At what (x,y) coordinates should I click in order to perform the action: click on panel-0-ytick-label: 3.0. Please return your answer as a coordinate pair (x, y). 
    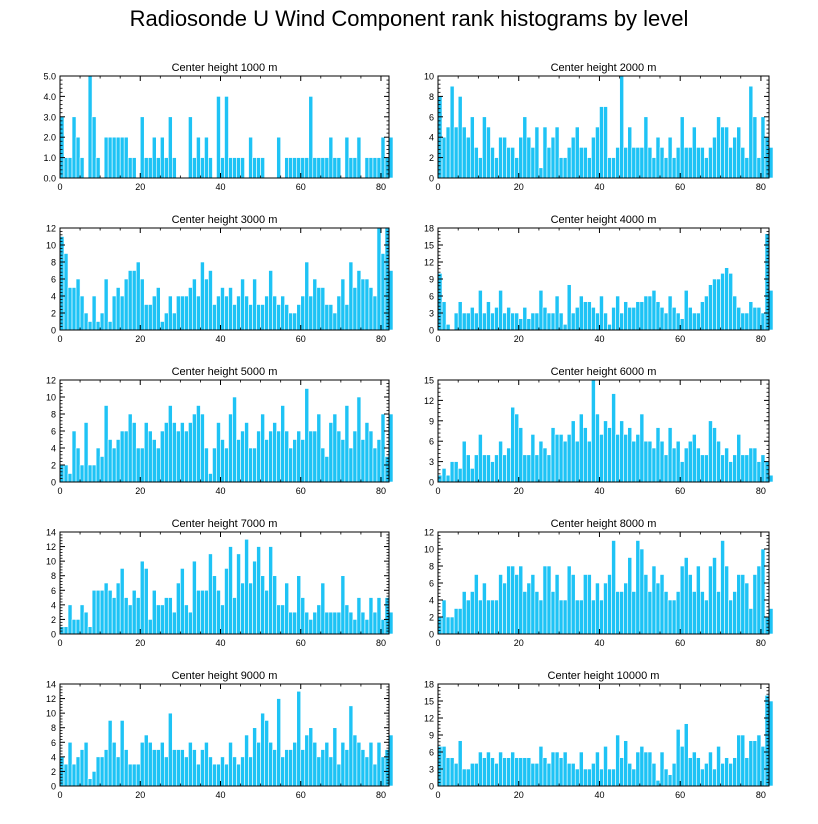
    Looking at the image, I should click on (49, 117).